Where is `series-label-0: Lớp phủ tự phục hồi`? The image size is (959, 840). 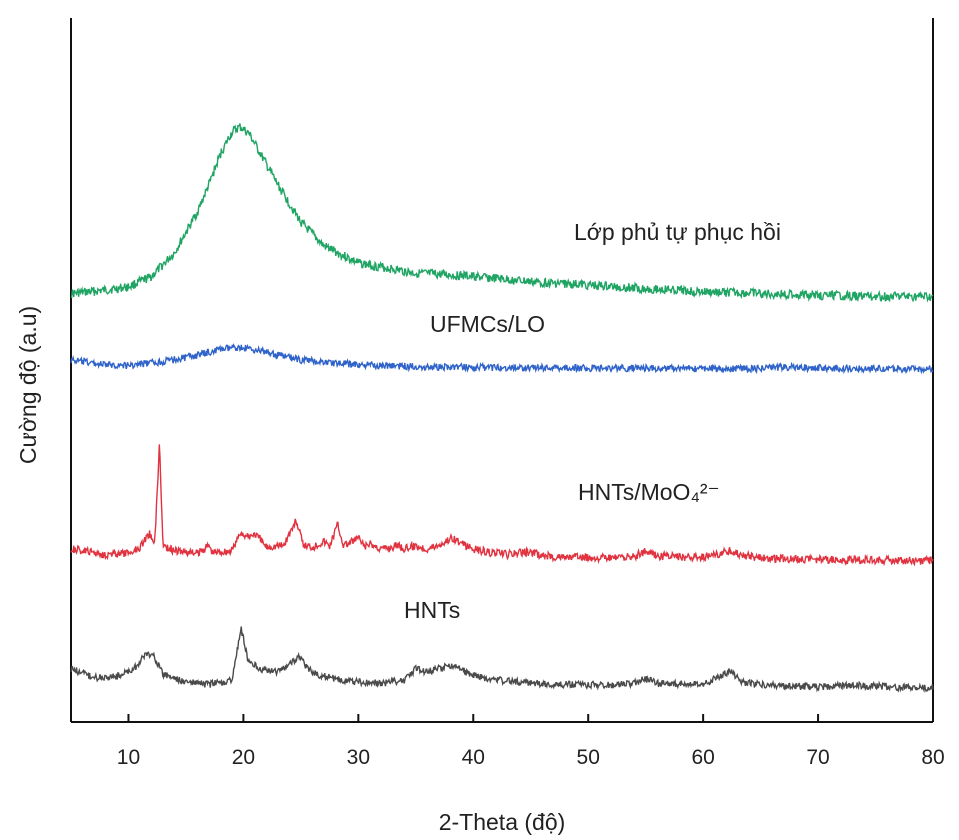 series-label-0: Lớp phủ tự phục hồi is located at coordinates (677, 232).